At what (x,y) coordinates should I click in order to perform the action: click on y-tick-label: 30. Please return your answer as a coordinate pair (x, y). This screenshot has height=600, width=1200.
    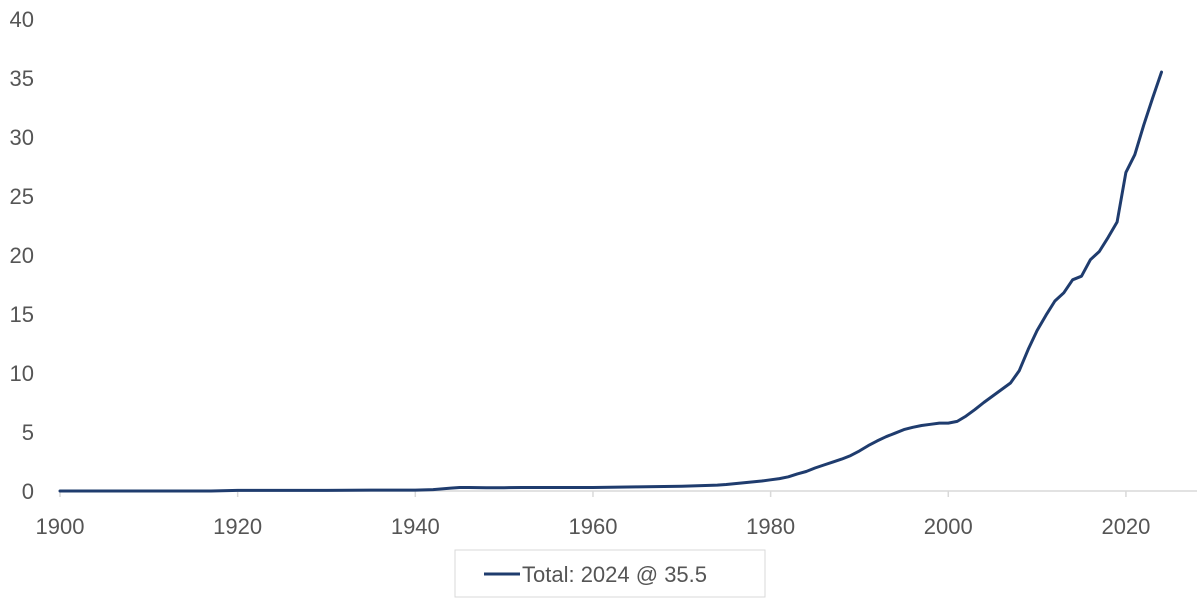
    Looking at the image, I should click on (22, 137).